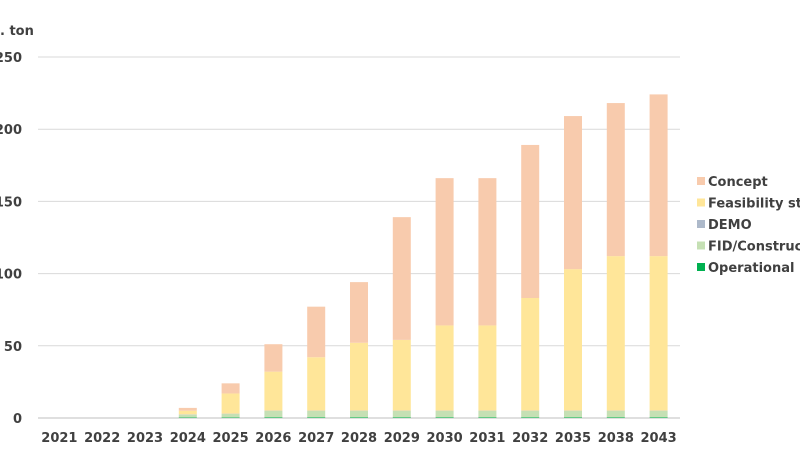 Image resolution: width=800 pixels, height=450 pixels. What do you see at coordinates (701, 202) in the screenshot?
I see `legend-swatch-feasibility-study` at bounding box center [701, 202].